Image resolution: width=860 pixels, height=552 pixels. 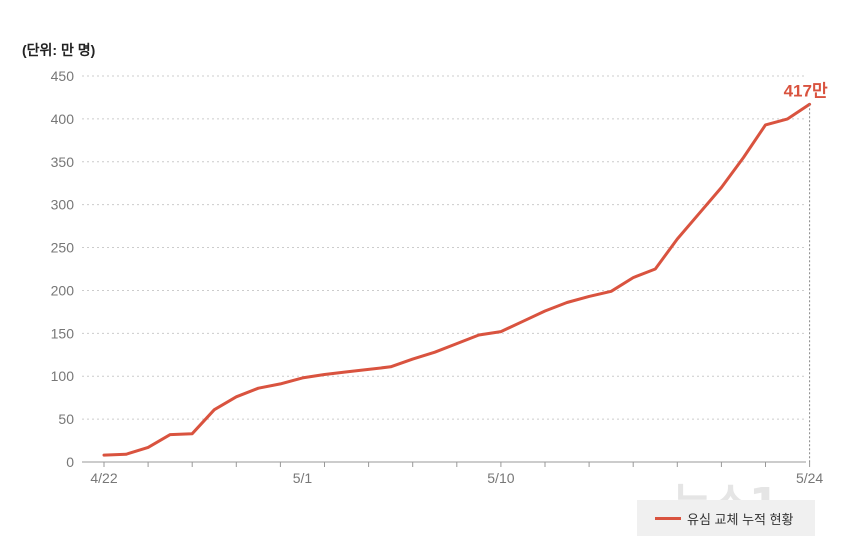 I want to click on y-tick-label: 300, so click(x=63, y=205).